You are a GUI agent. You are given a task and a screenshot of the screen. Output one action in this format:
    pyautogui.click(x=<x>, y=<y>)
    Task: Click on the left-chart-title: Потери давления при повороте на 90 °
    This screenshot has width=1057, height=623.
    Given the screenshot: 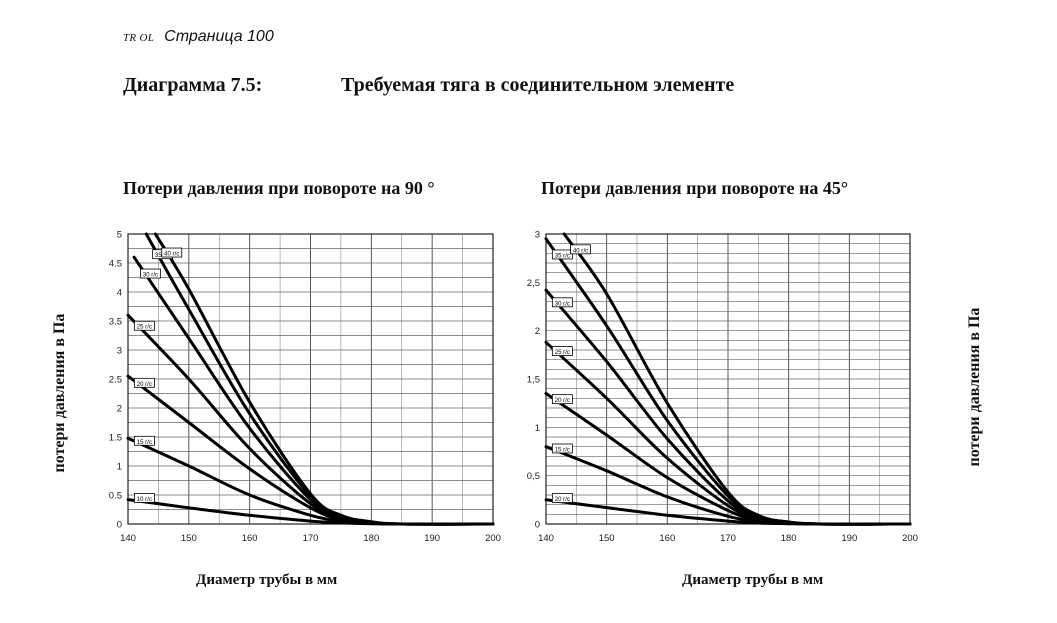 What is the action you would take?
    pyautogui.click(x=279, y=188)
    